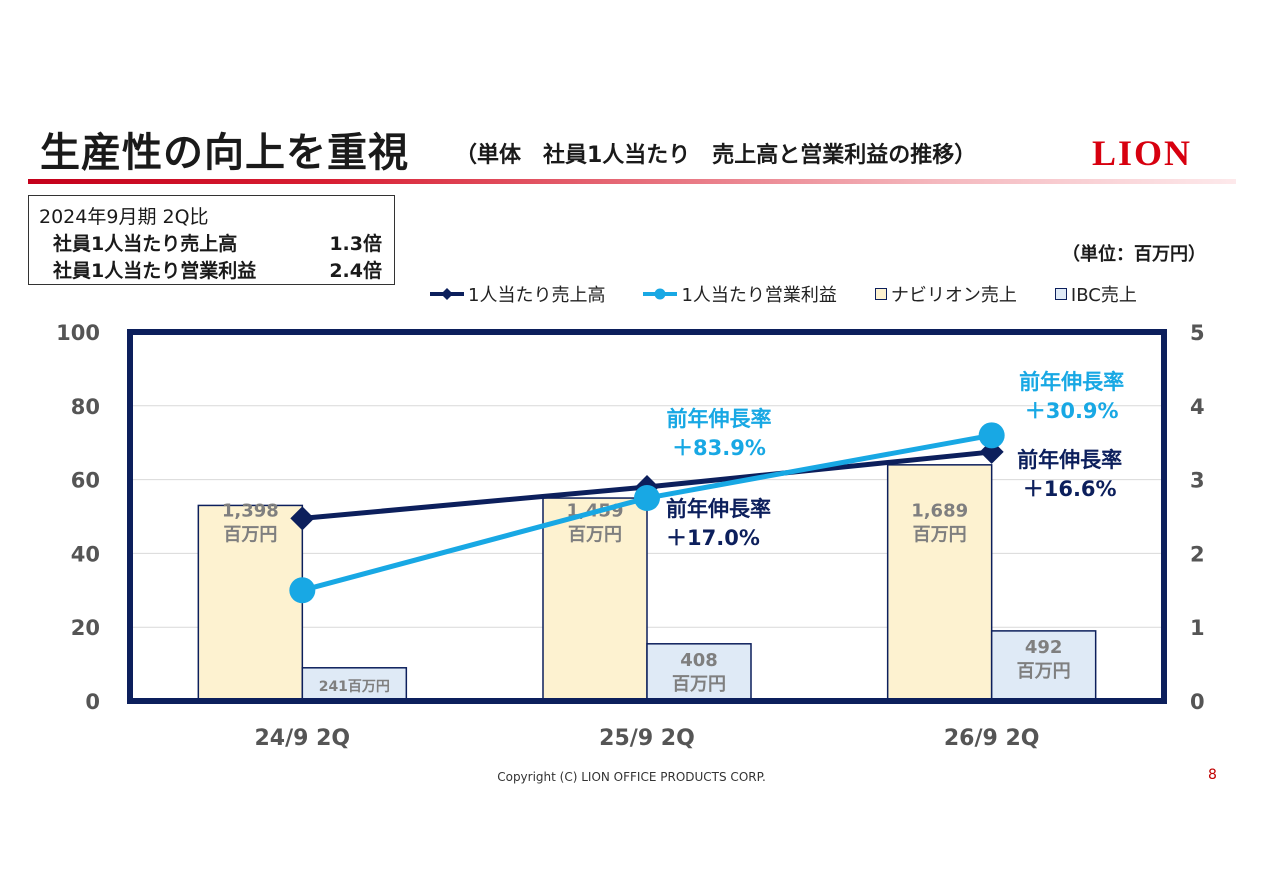 Image resolution: width=1263 pixels, height=893 pixels. Describe the element at coordinates (354, 687) in the screenshot. I see `bar-data-label: 241百万円` at that location.